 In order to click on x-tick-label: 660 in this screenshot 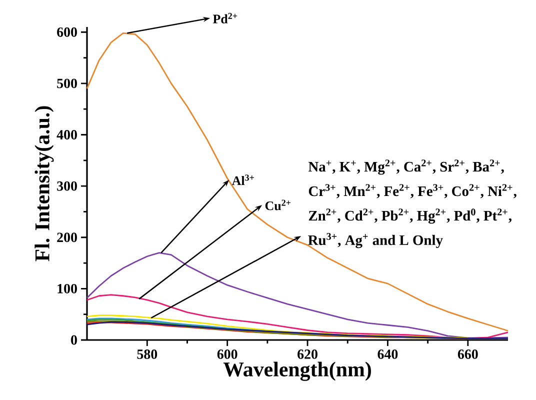, I will do `click(468, 354)`.